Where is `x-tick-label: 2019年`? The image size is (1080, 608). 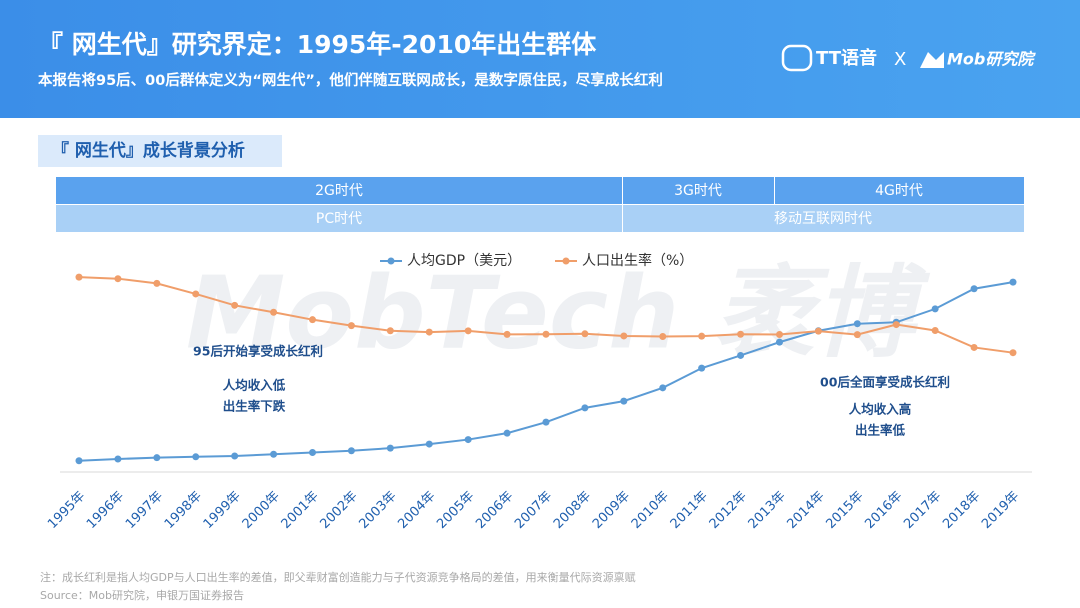
x-tick-label: 2019年 is located at coordinates (1000, 510).